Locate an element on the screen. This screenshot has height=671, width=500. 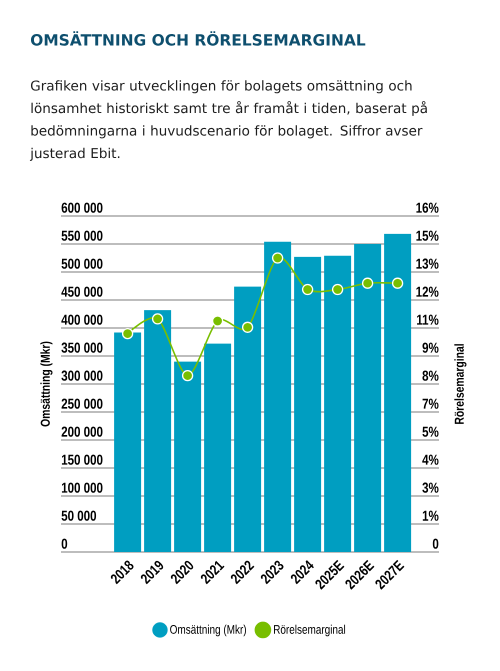
y2-tick-label: 8% is located at coordinates (430, 375).